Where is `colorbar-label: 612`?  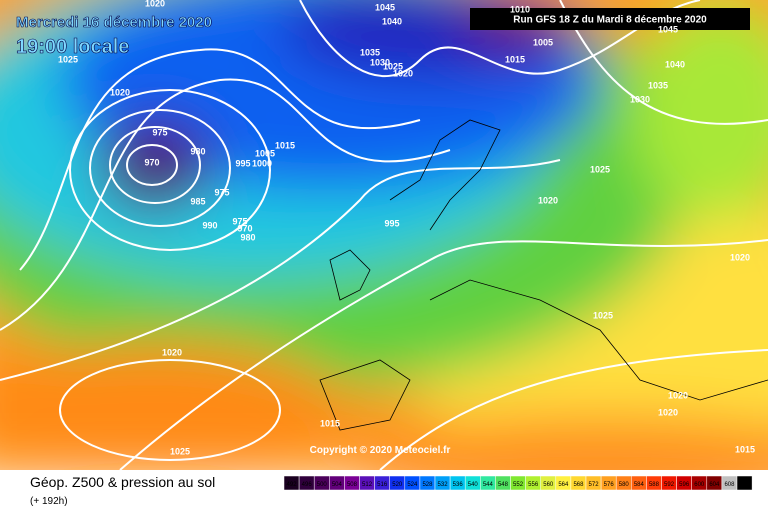
colorbar-label: 612 is located at coordinates (745, 485).